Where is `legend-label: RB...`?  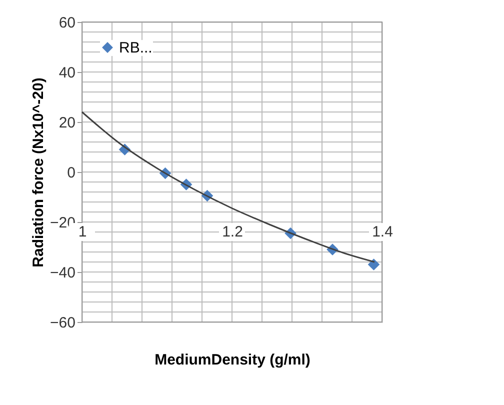
legend-label: RB... is located at coordinates (135, 48).